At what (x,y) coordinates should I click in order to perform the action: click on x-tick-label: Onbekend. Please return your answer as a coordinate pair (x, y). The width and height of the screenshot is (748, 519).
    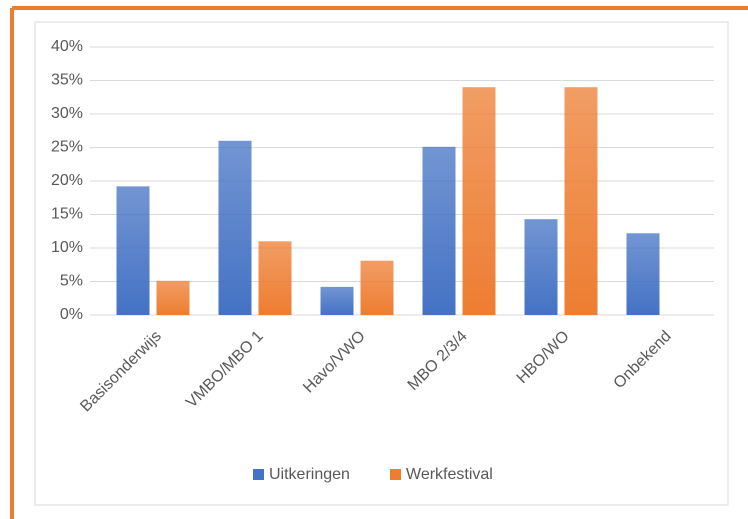
    Looking at the image, I should click on (643, 360).